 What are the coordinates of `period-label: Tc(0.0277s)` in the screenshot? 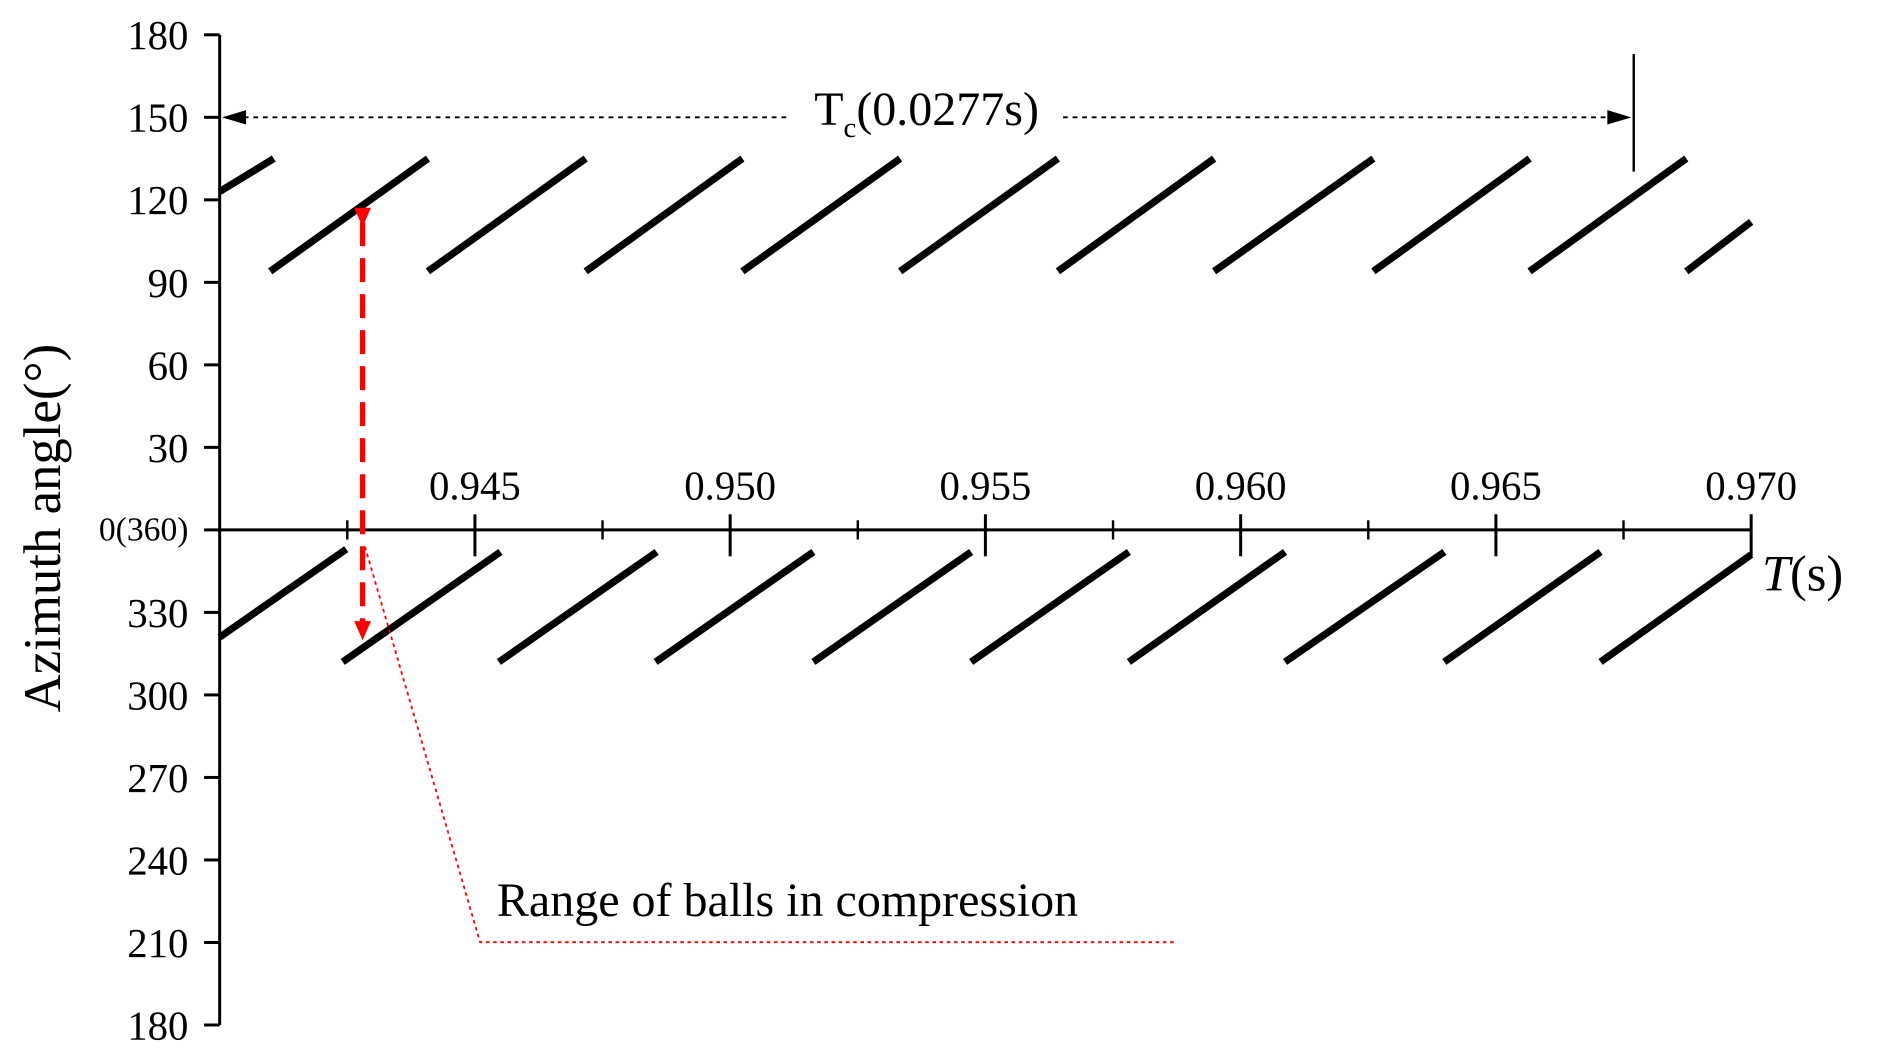 It's located at (926, 113).